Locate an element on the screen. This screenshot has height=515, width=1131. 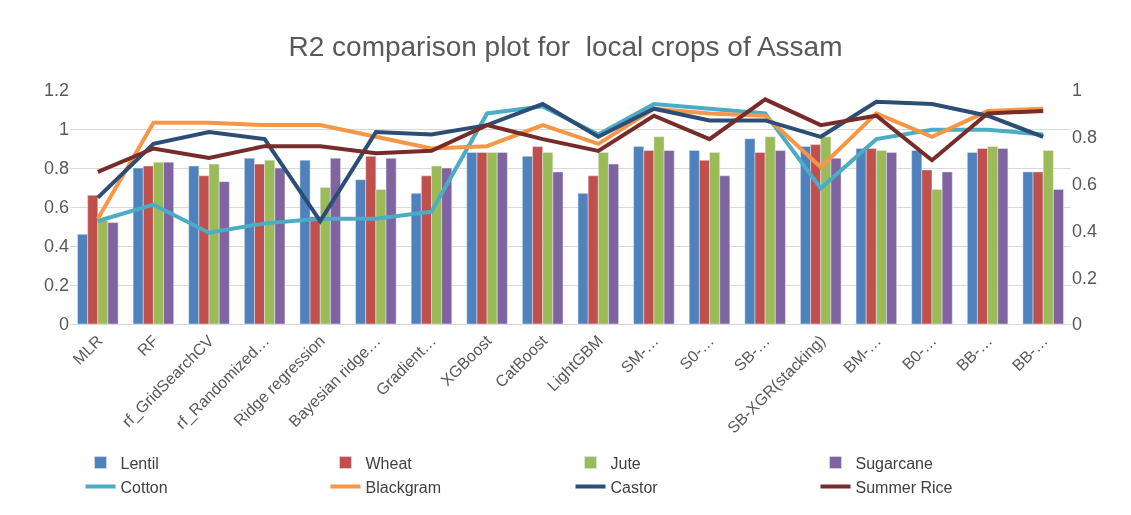
legend-label: Jute is located at coordinates (625, 463).